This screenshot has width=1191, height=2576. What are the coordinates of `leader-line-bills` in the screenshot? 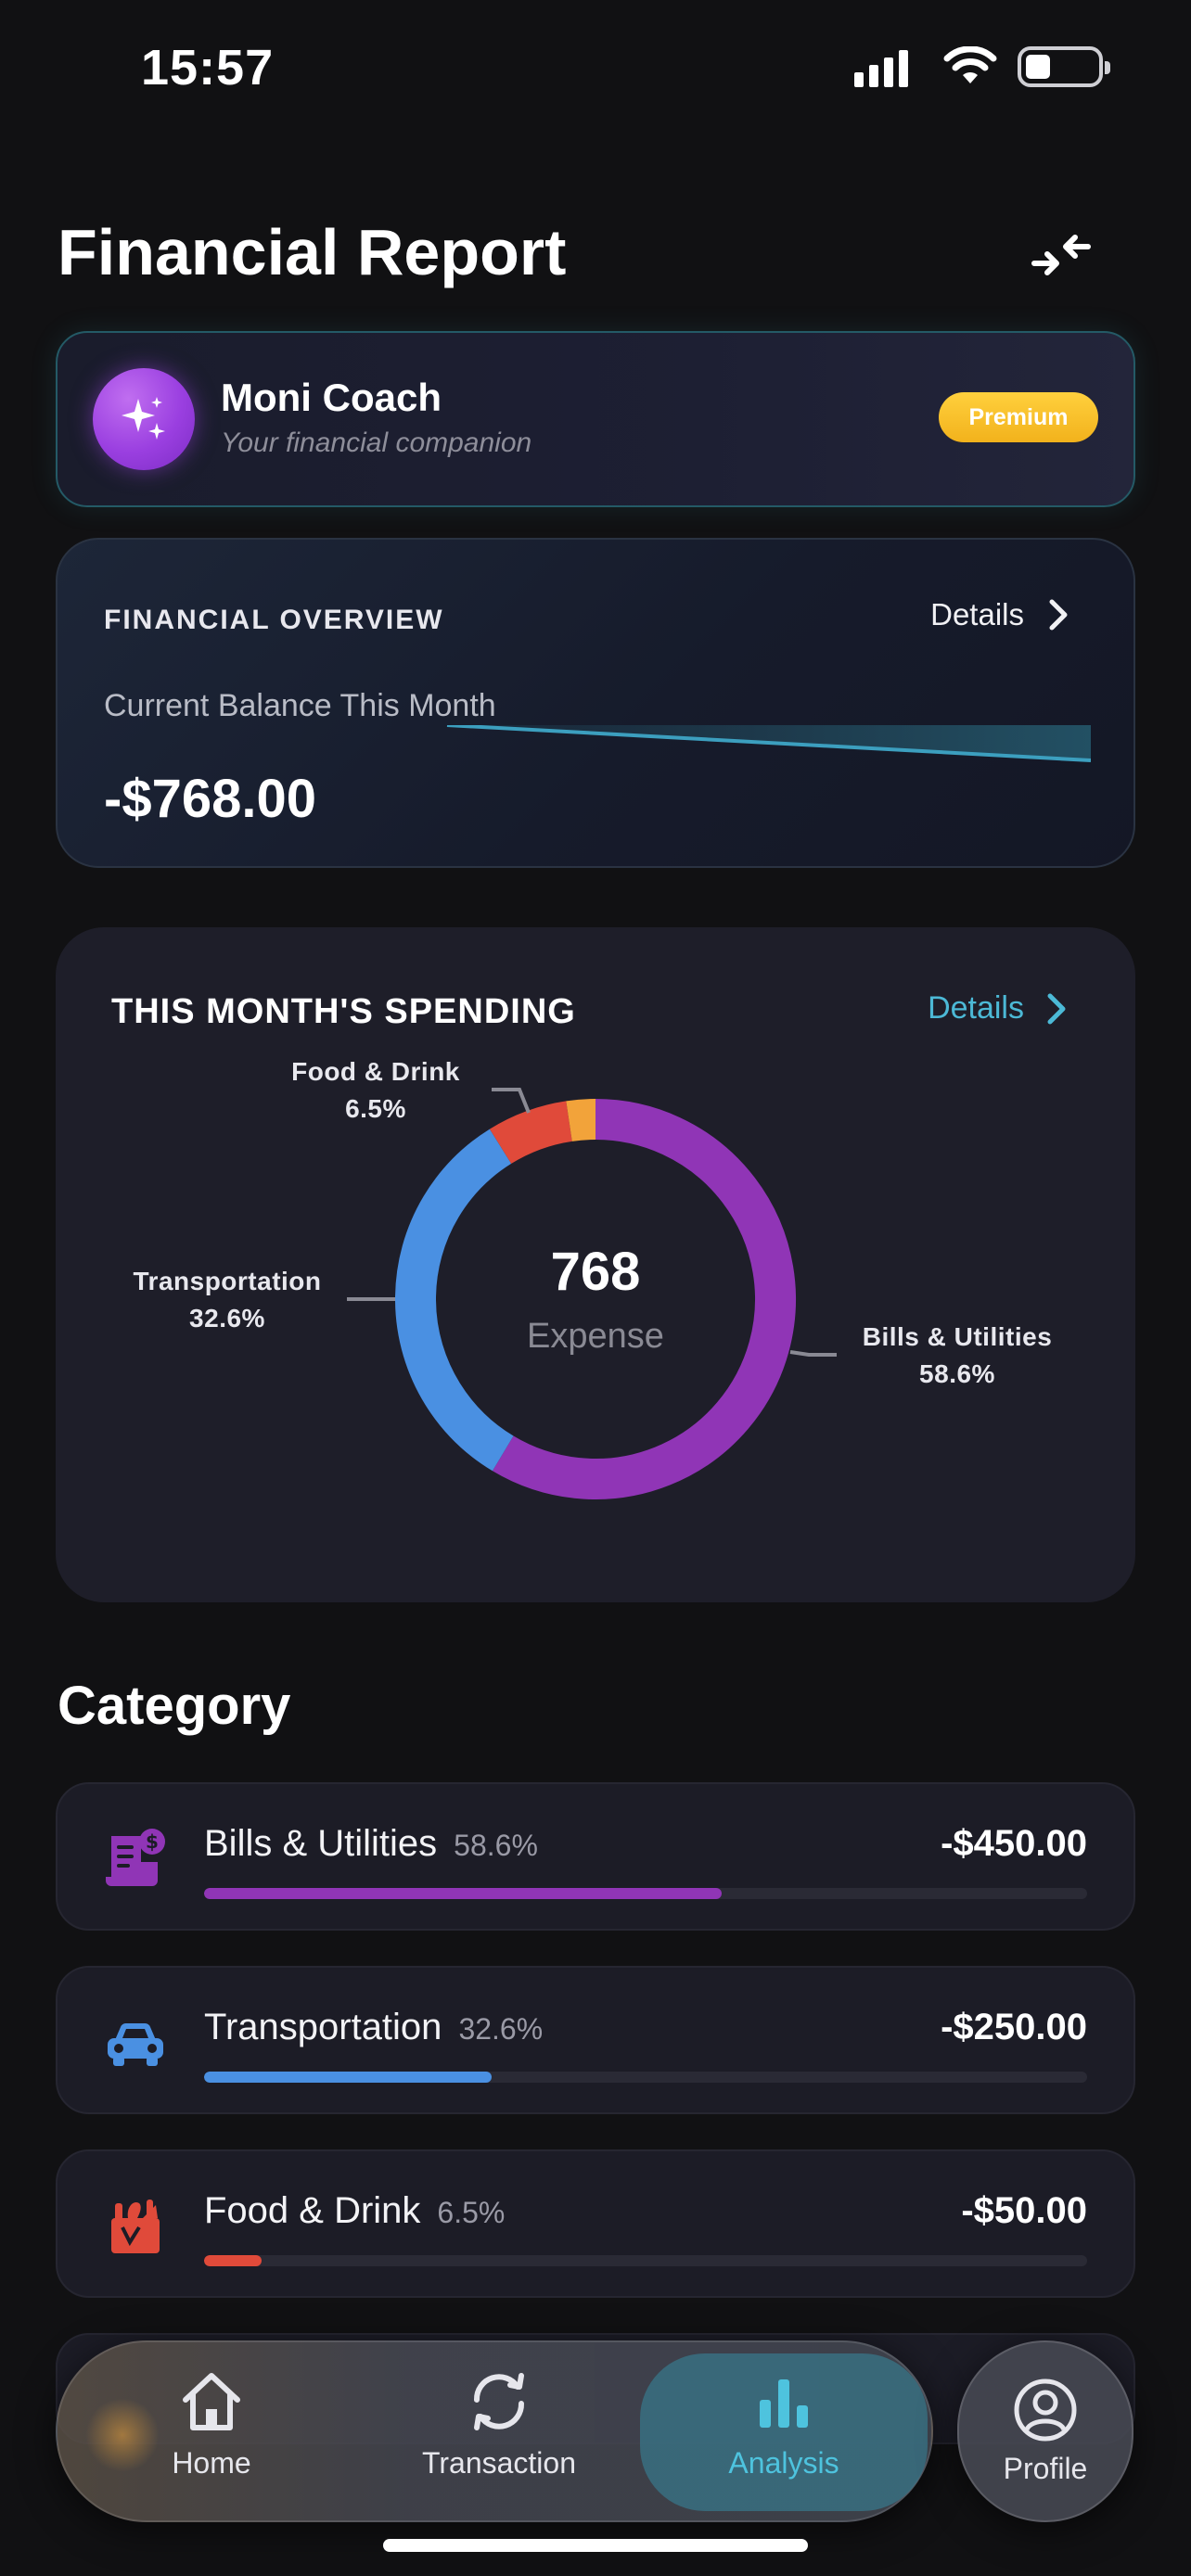 It's located at (813, 1353).